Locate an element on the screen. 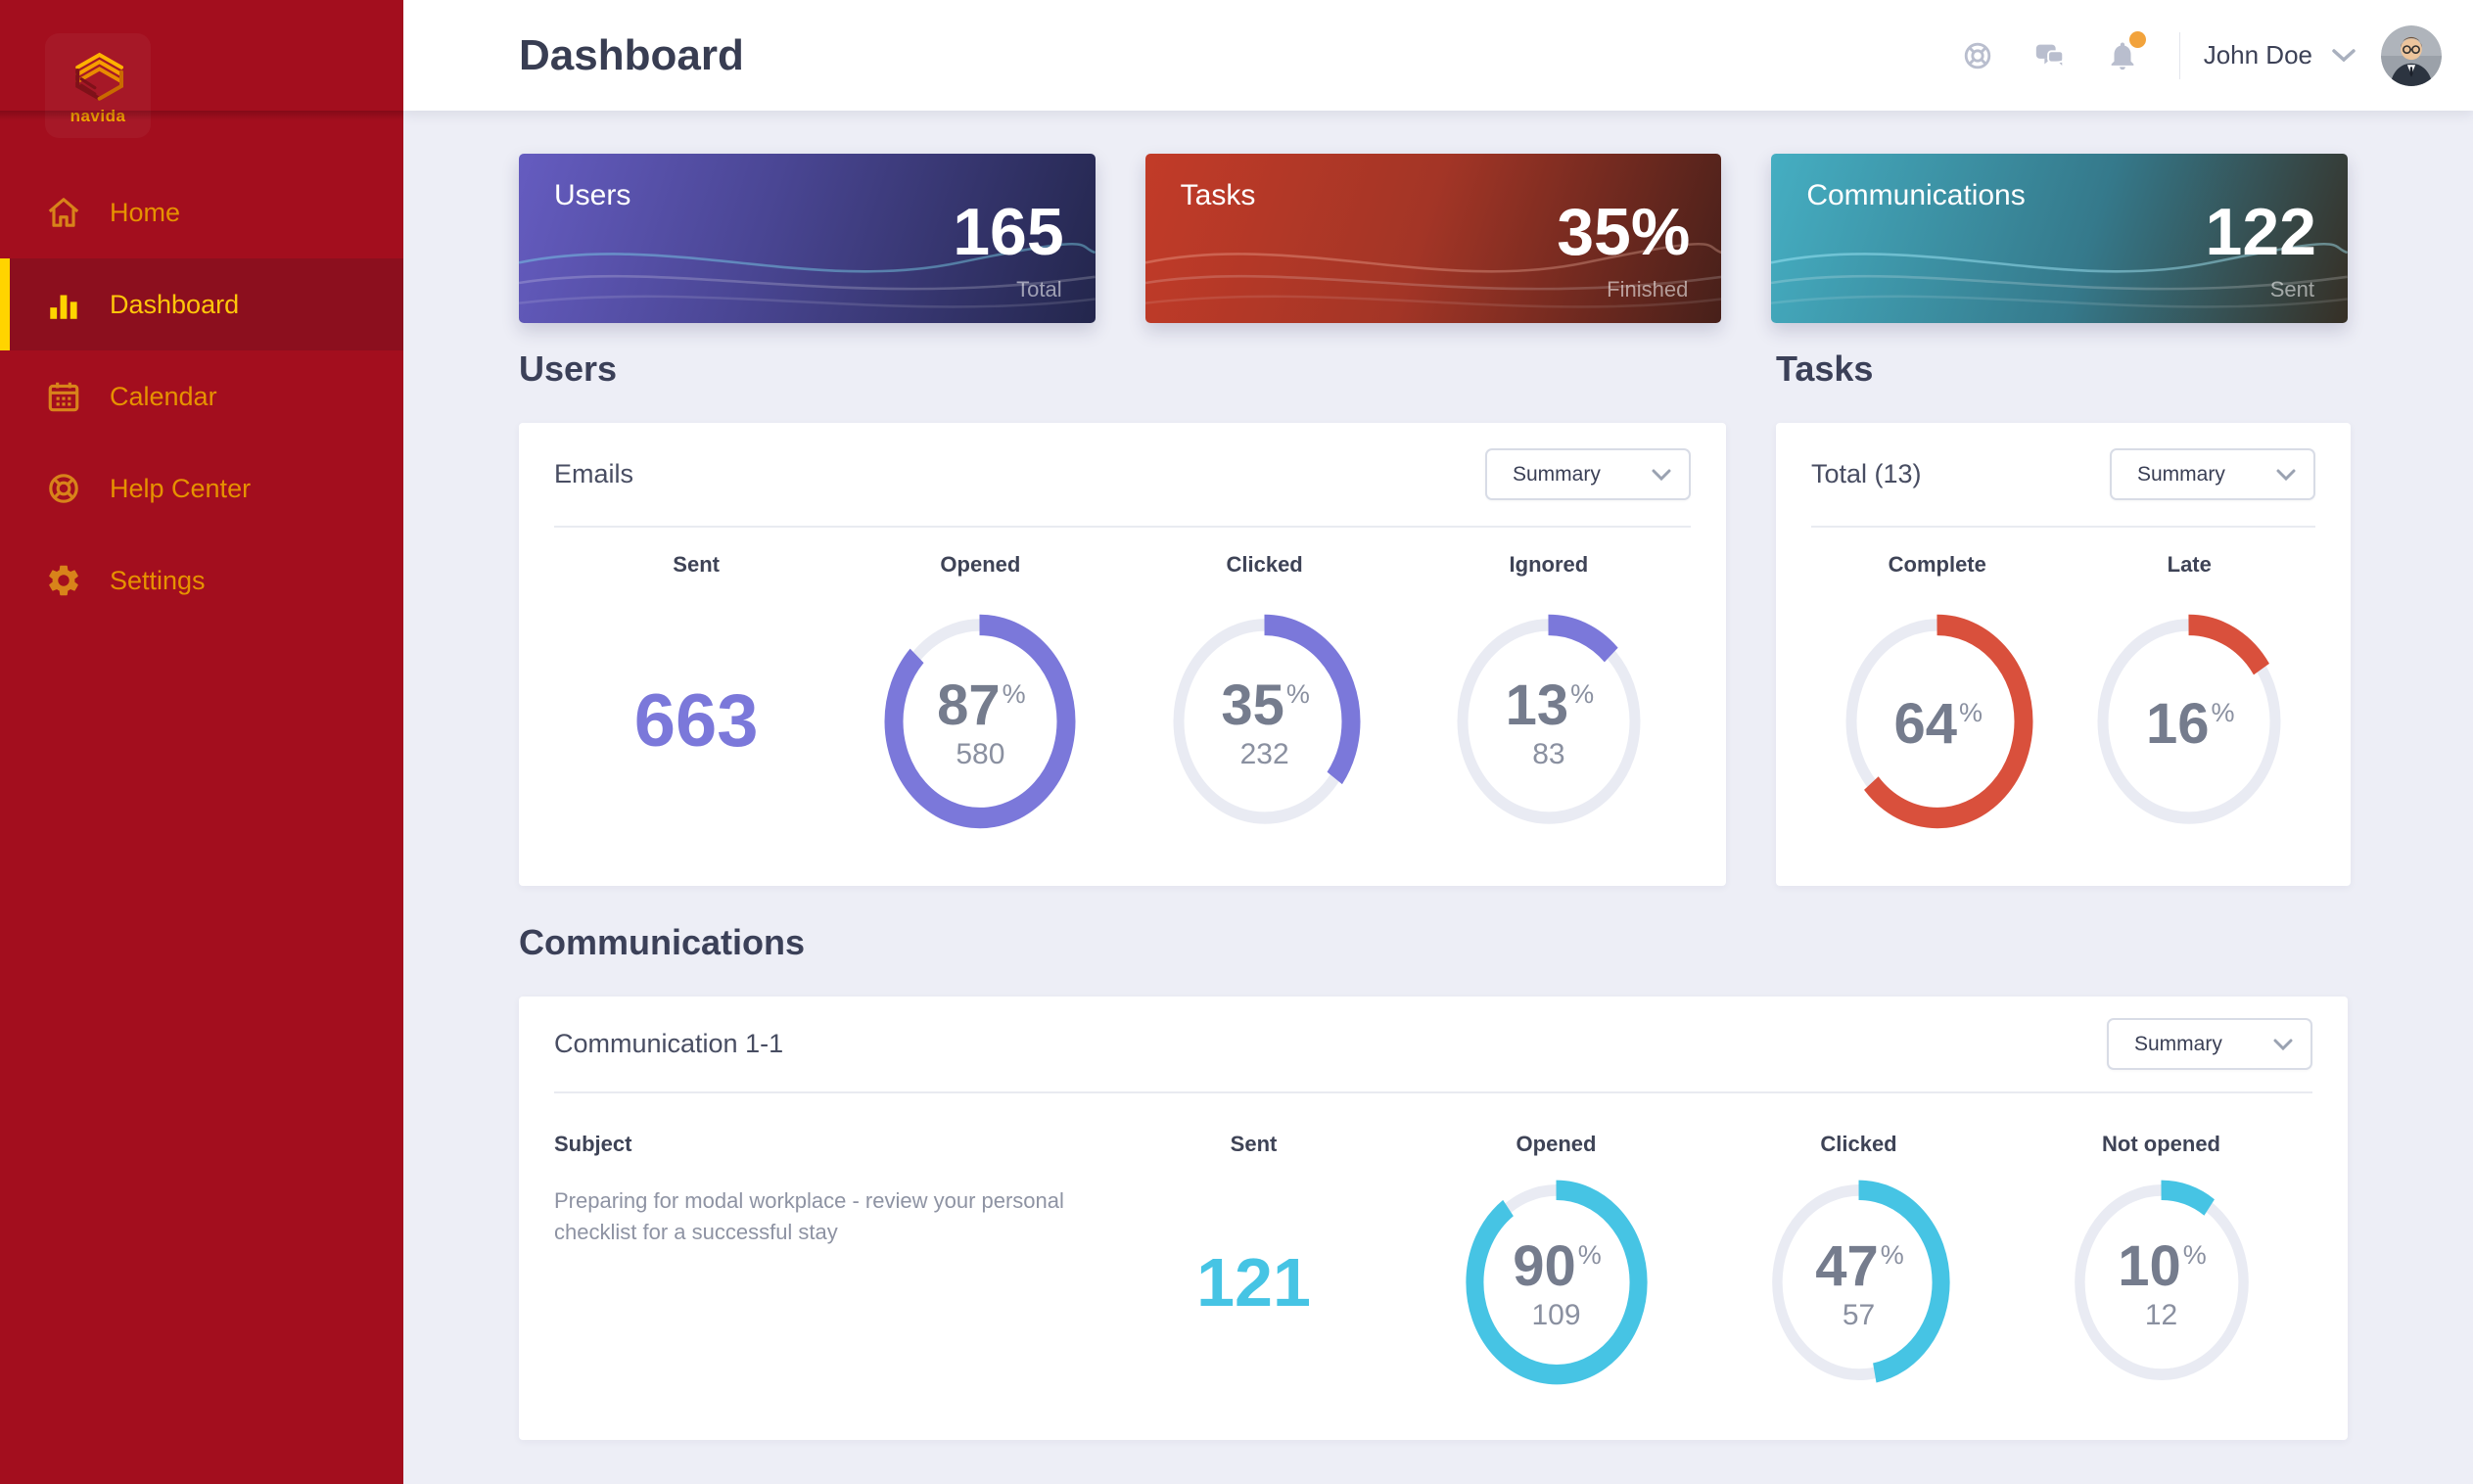 The height and width of the screenshot is (1484, 2473). sidebar-item-calendar: Calendar is located at coordinates (201, 396).